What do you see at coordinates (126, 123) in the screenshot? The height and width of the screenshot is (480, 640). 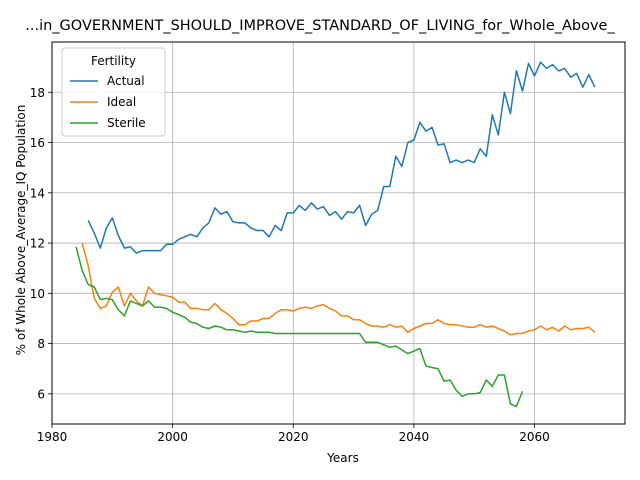 I see `legend-entry: Sterile` at bounding box center [126, 123].